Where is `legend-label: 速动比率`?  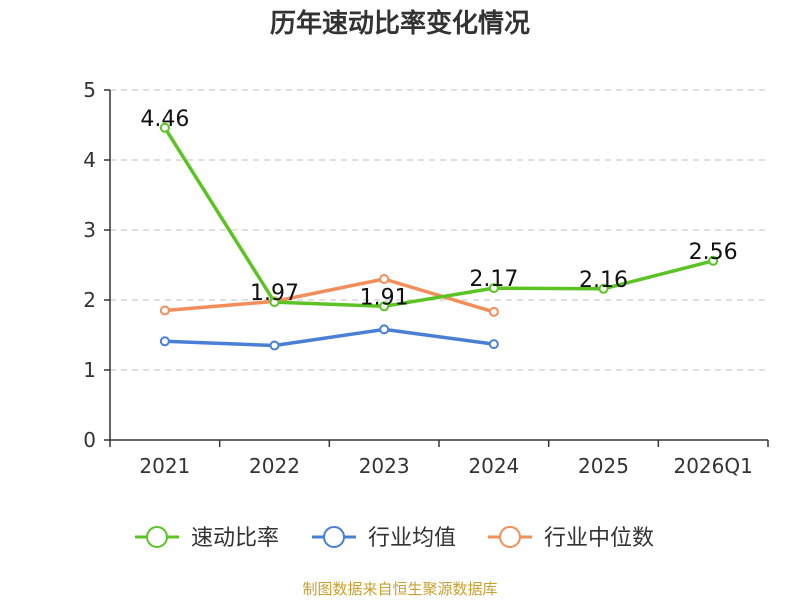 legend-label: 速动比率 is located at coordinates (235, 538).